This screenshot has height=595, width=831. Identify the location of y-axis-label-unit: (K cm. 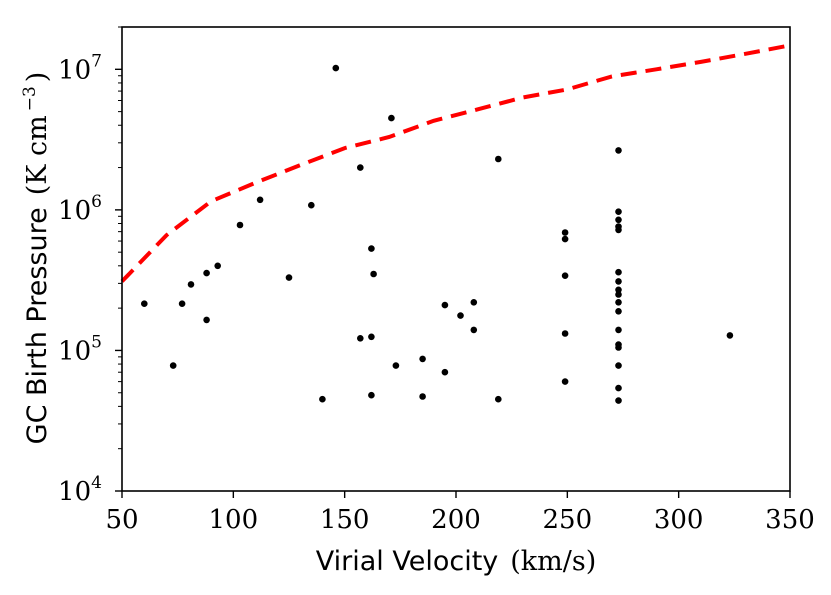
(37, 155).